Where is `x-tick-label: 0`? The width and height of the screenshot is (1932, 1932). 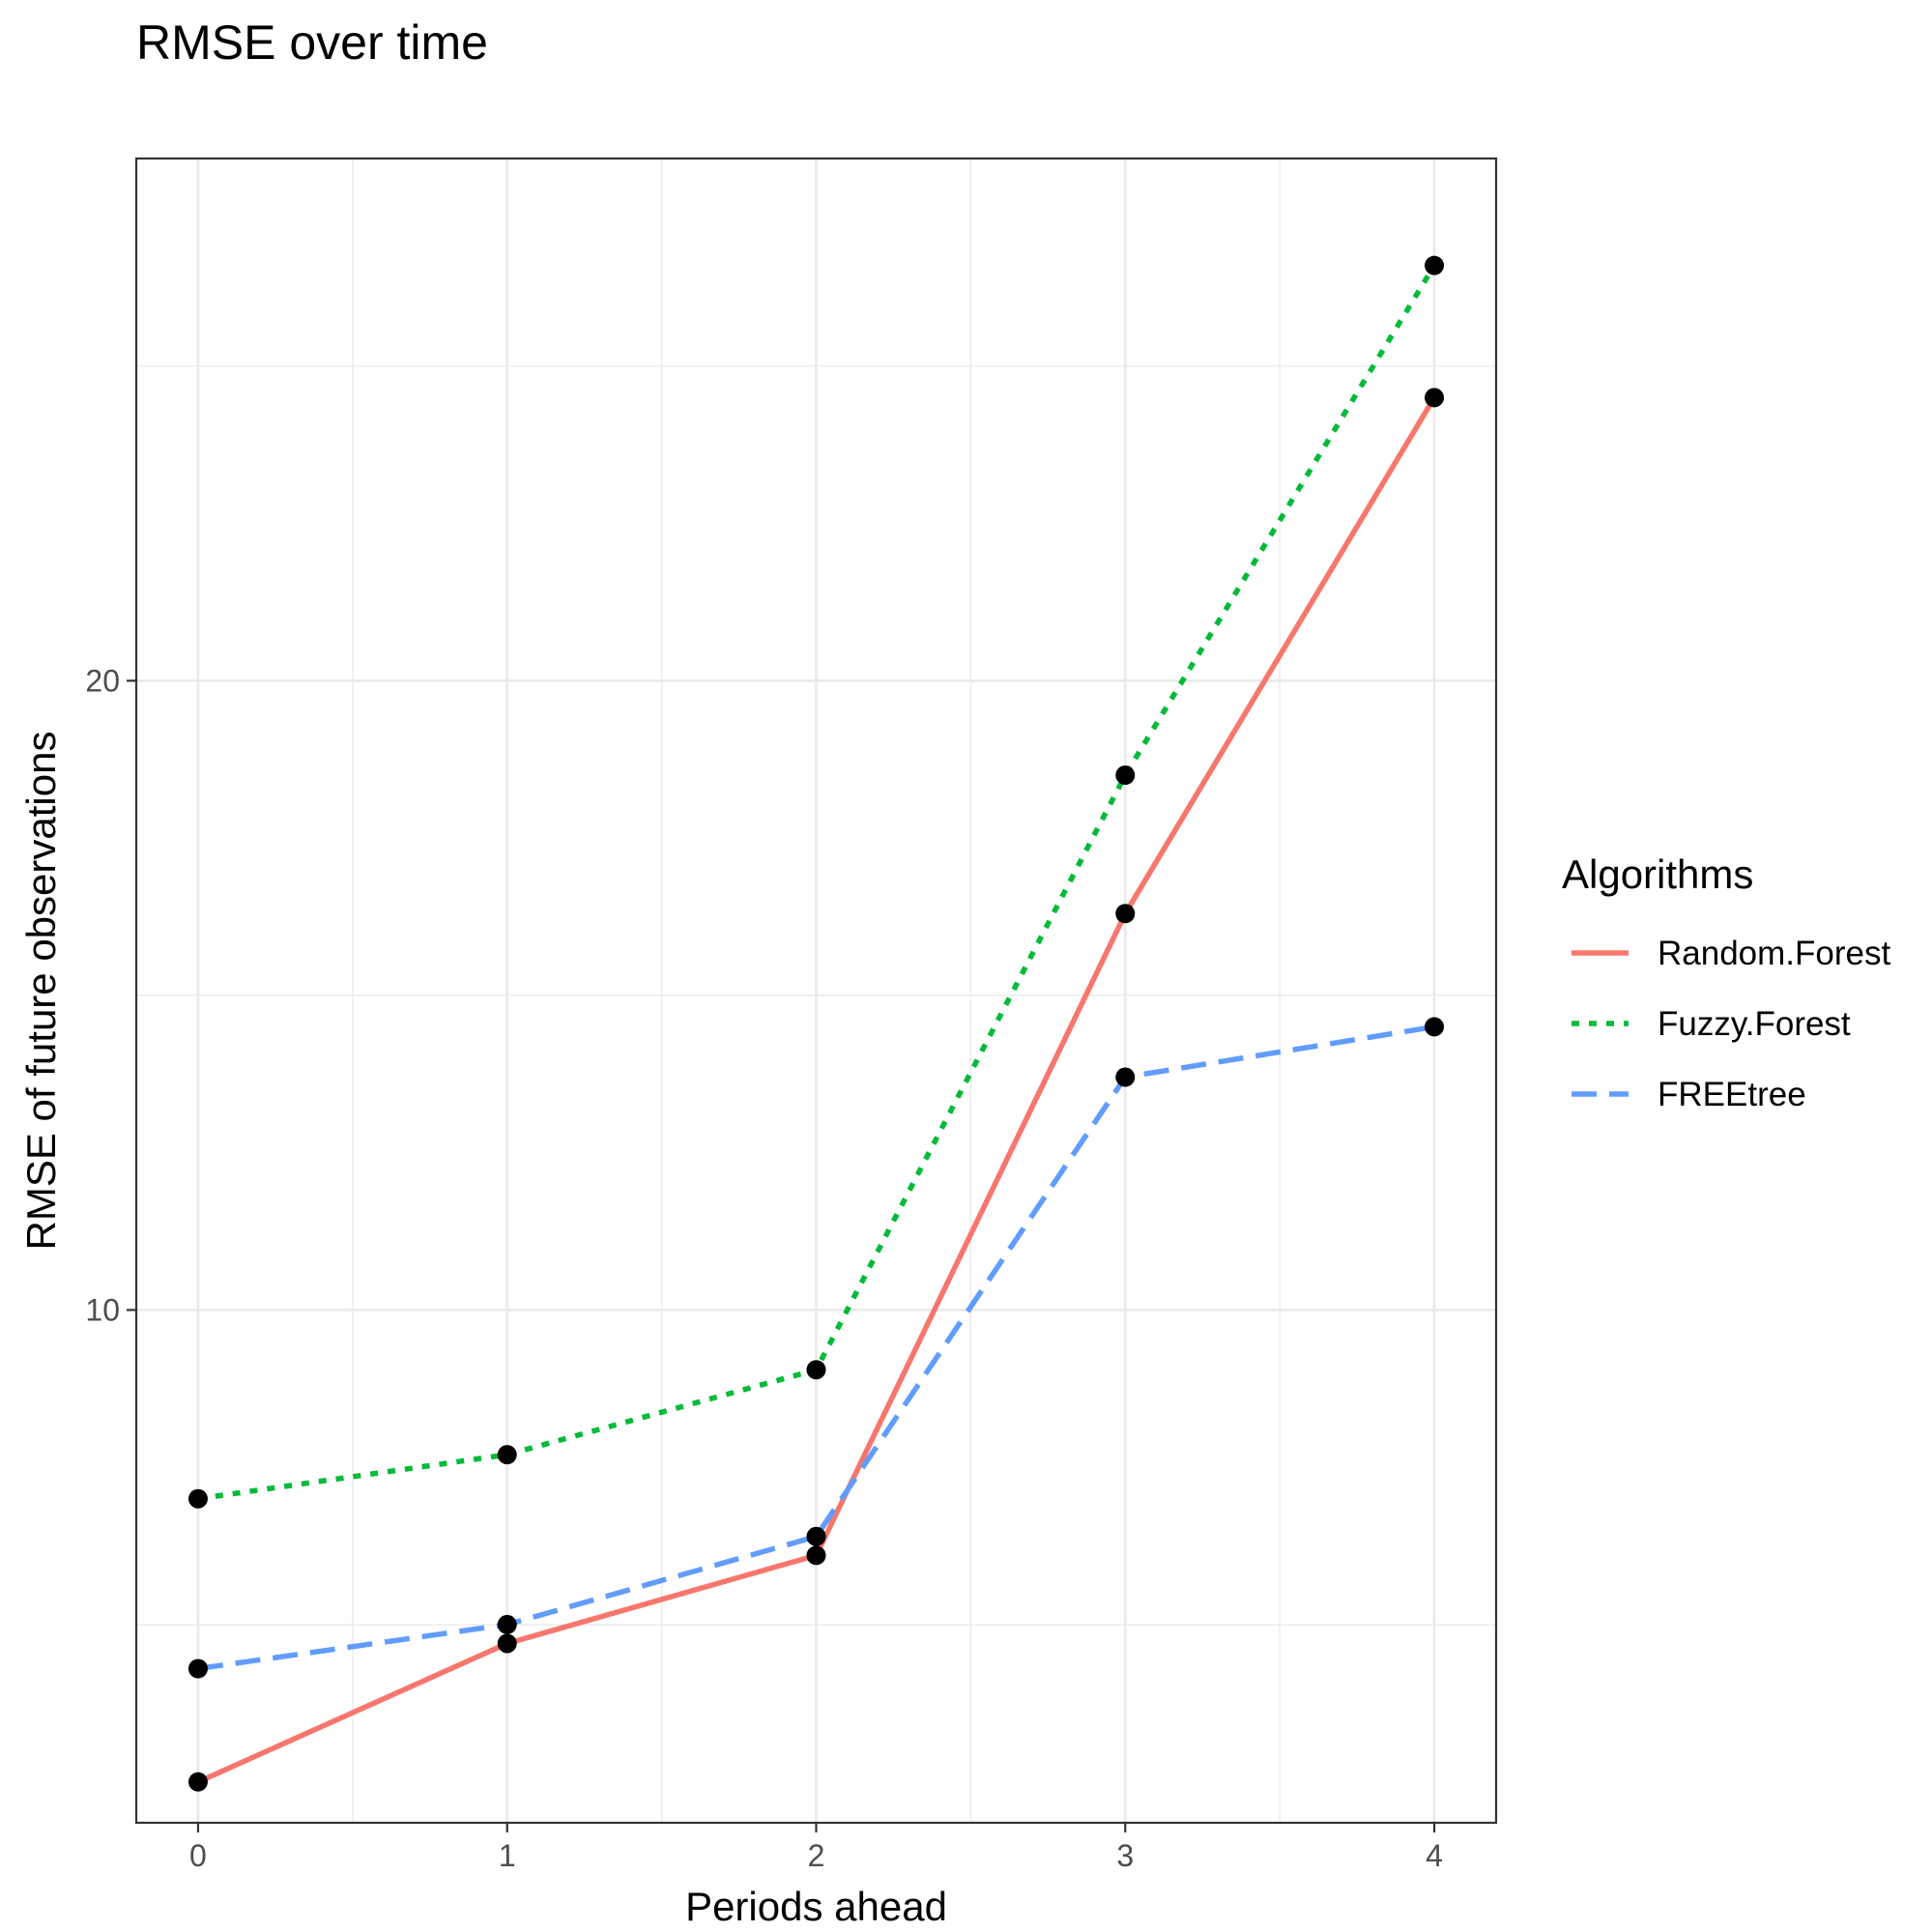
x-tick-label: 0 is located at coordinates (198, 1855).